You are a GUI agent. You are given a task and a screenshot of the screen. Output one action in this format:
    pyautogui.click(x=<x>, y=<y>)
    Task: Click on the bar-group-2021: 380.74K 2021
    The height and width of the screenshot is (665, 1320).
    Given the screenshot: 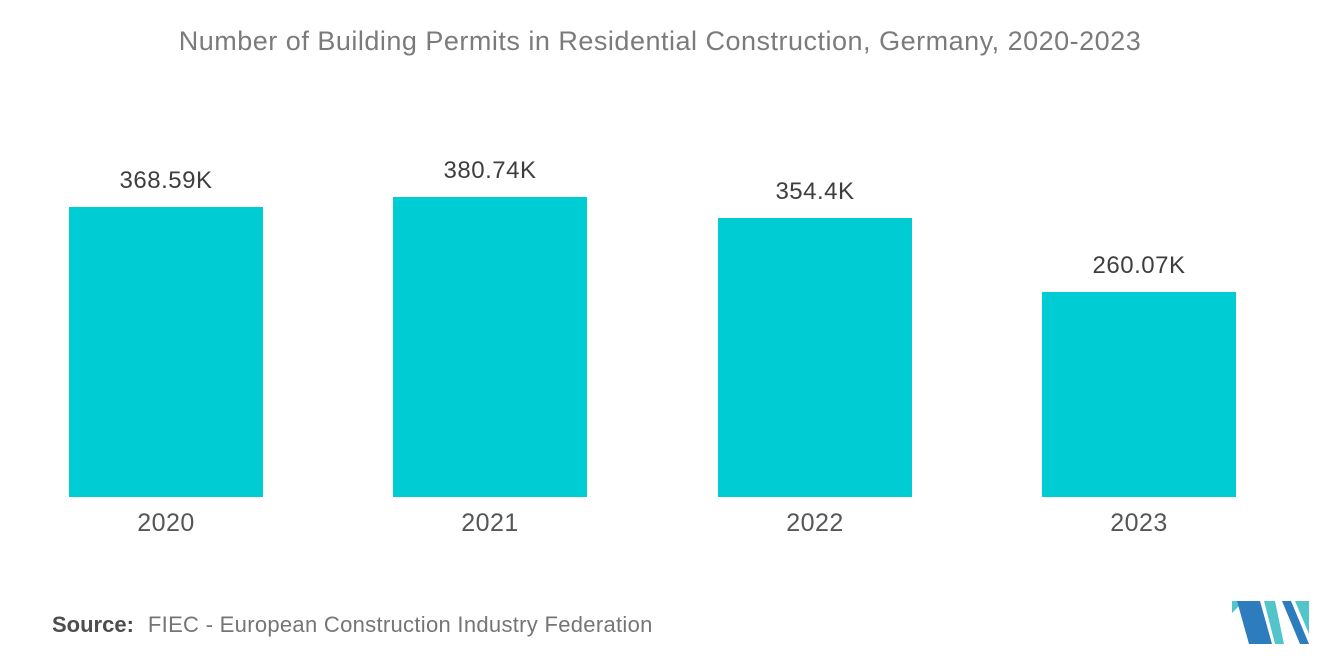 What is the action you would take?
    pyautogui.click(x=490, y=271)
    